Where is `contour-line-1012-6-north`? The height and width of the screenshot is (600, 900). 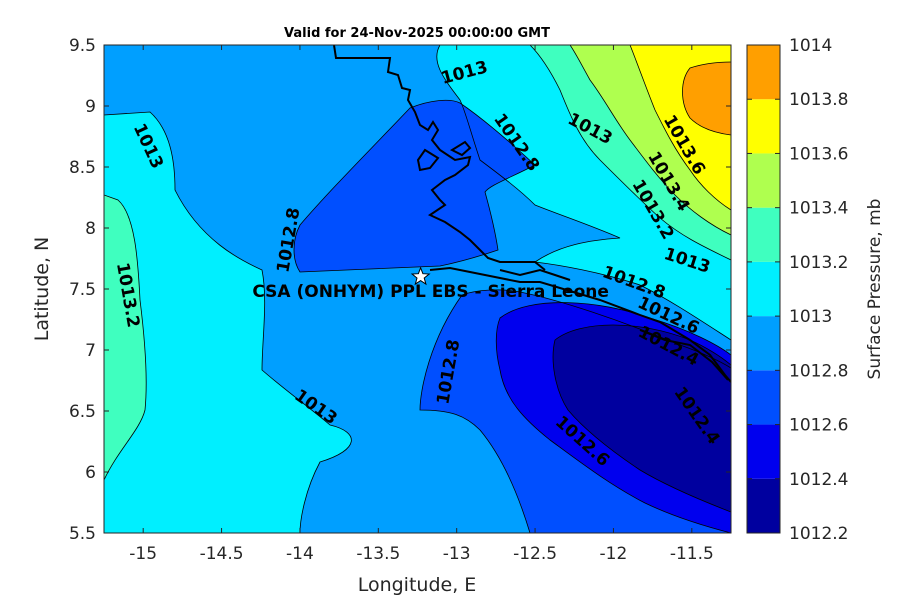 contour-line-1012-6-north is located at coordinates (414, 186).